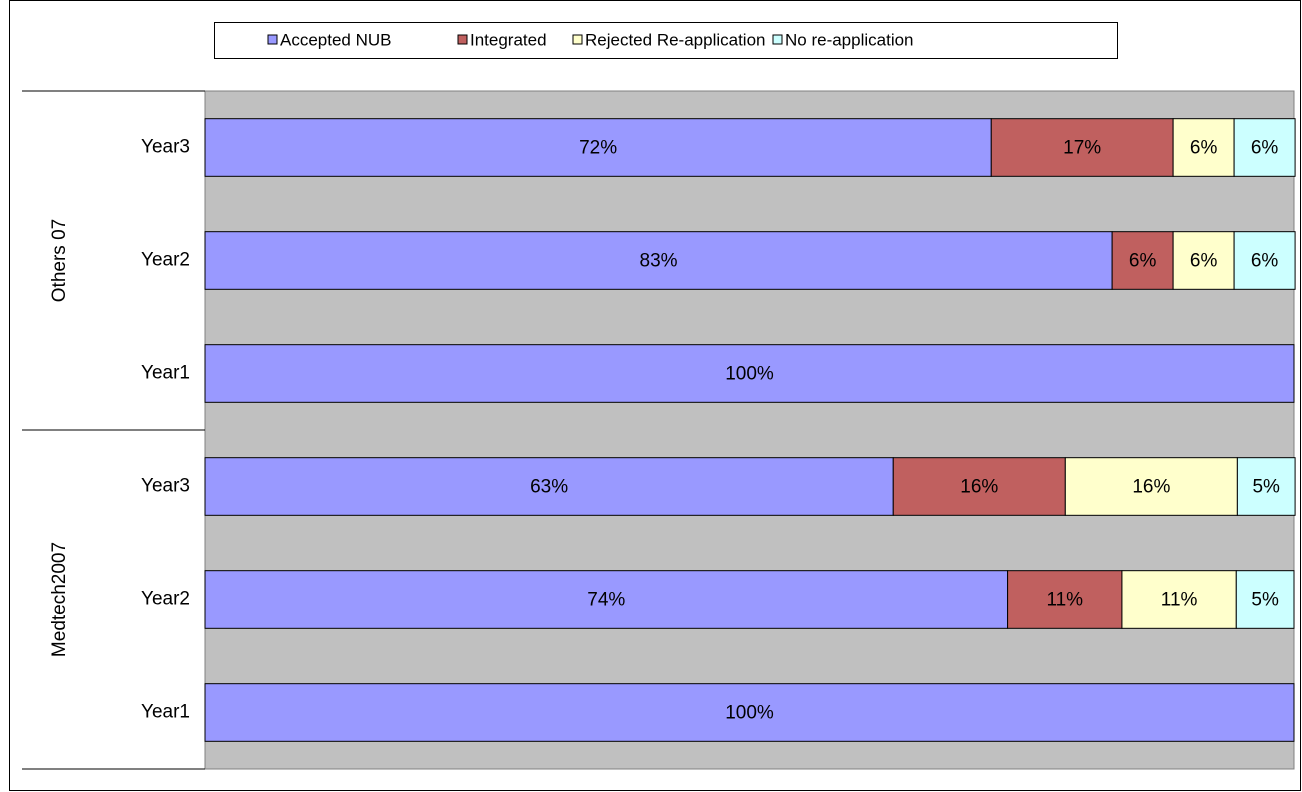 This screenshot has height=792, width=1302. I want to click on legend-box, so click(666, 40).